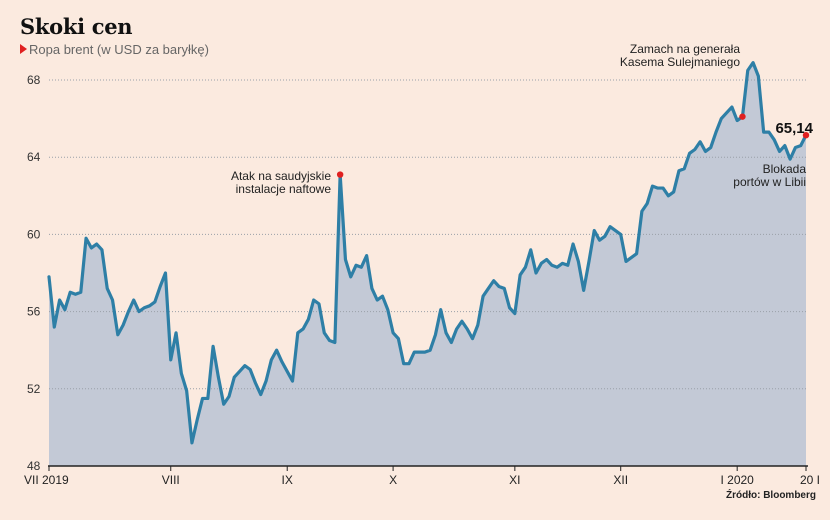  I want to click on y-tick-label: 56, so click(34, 312).